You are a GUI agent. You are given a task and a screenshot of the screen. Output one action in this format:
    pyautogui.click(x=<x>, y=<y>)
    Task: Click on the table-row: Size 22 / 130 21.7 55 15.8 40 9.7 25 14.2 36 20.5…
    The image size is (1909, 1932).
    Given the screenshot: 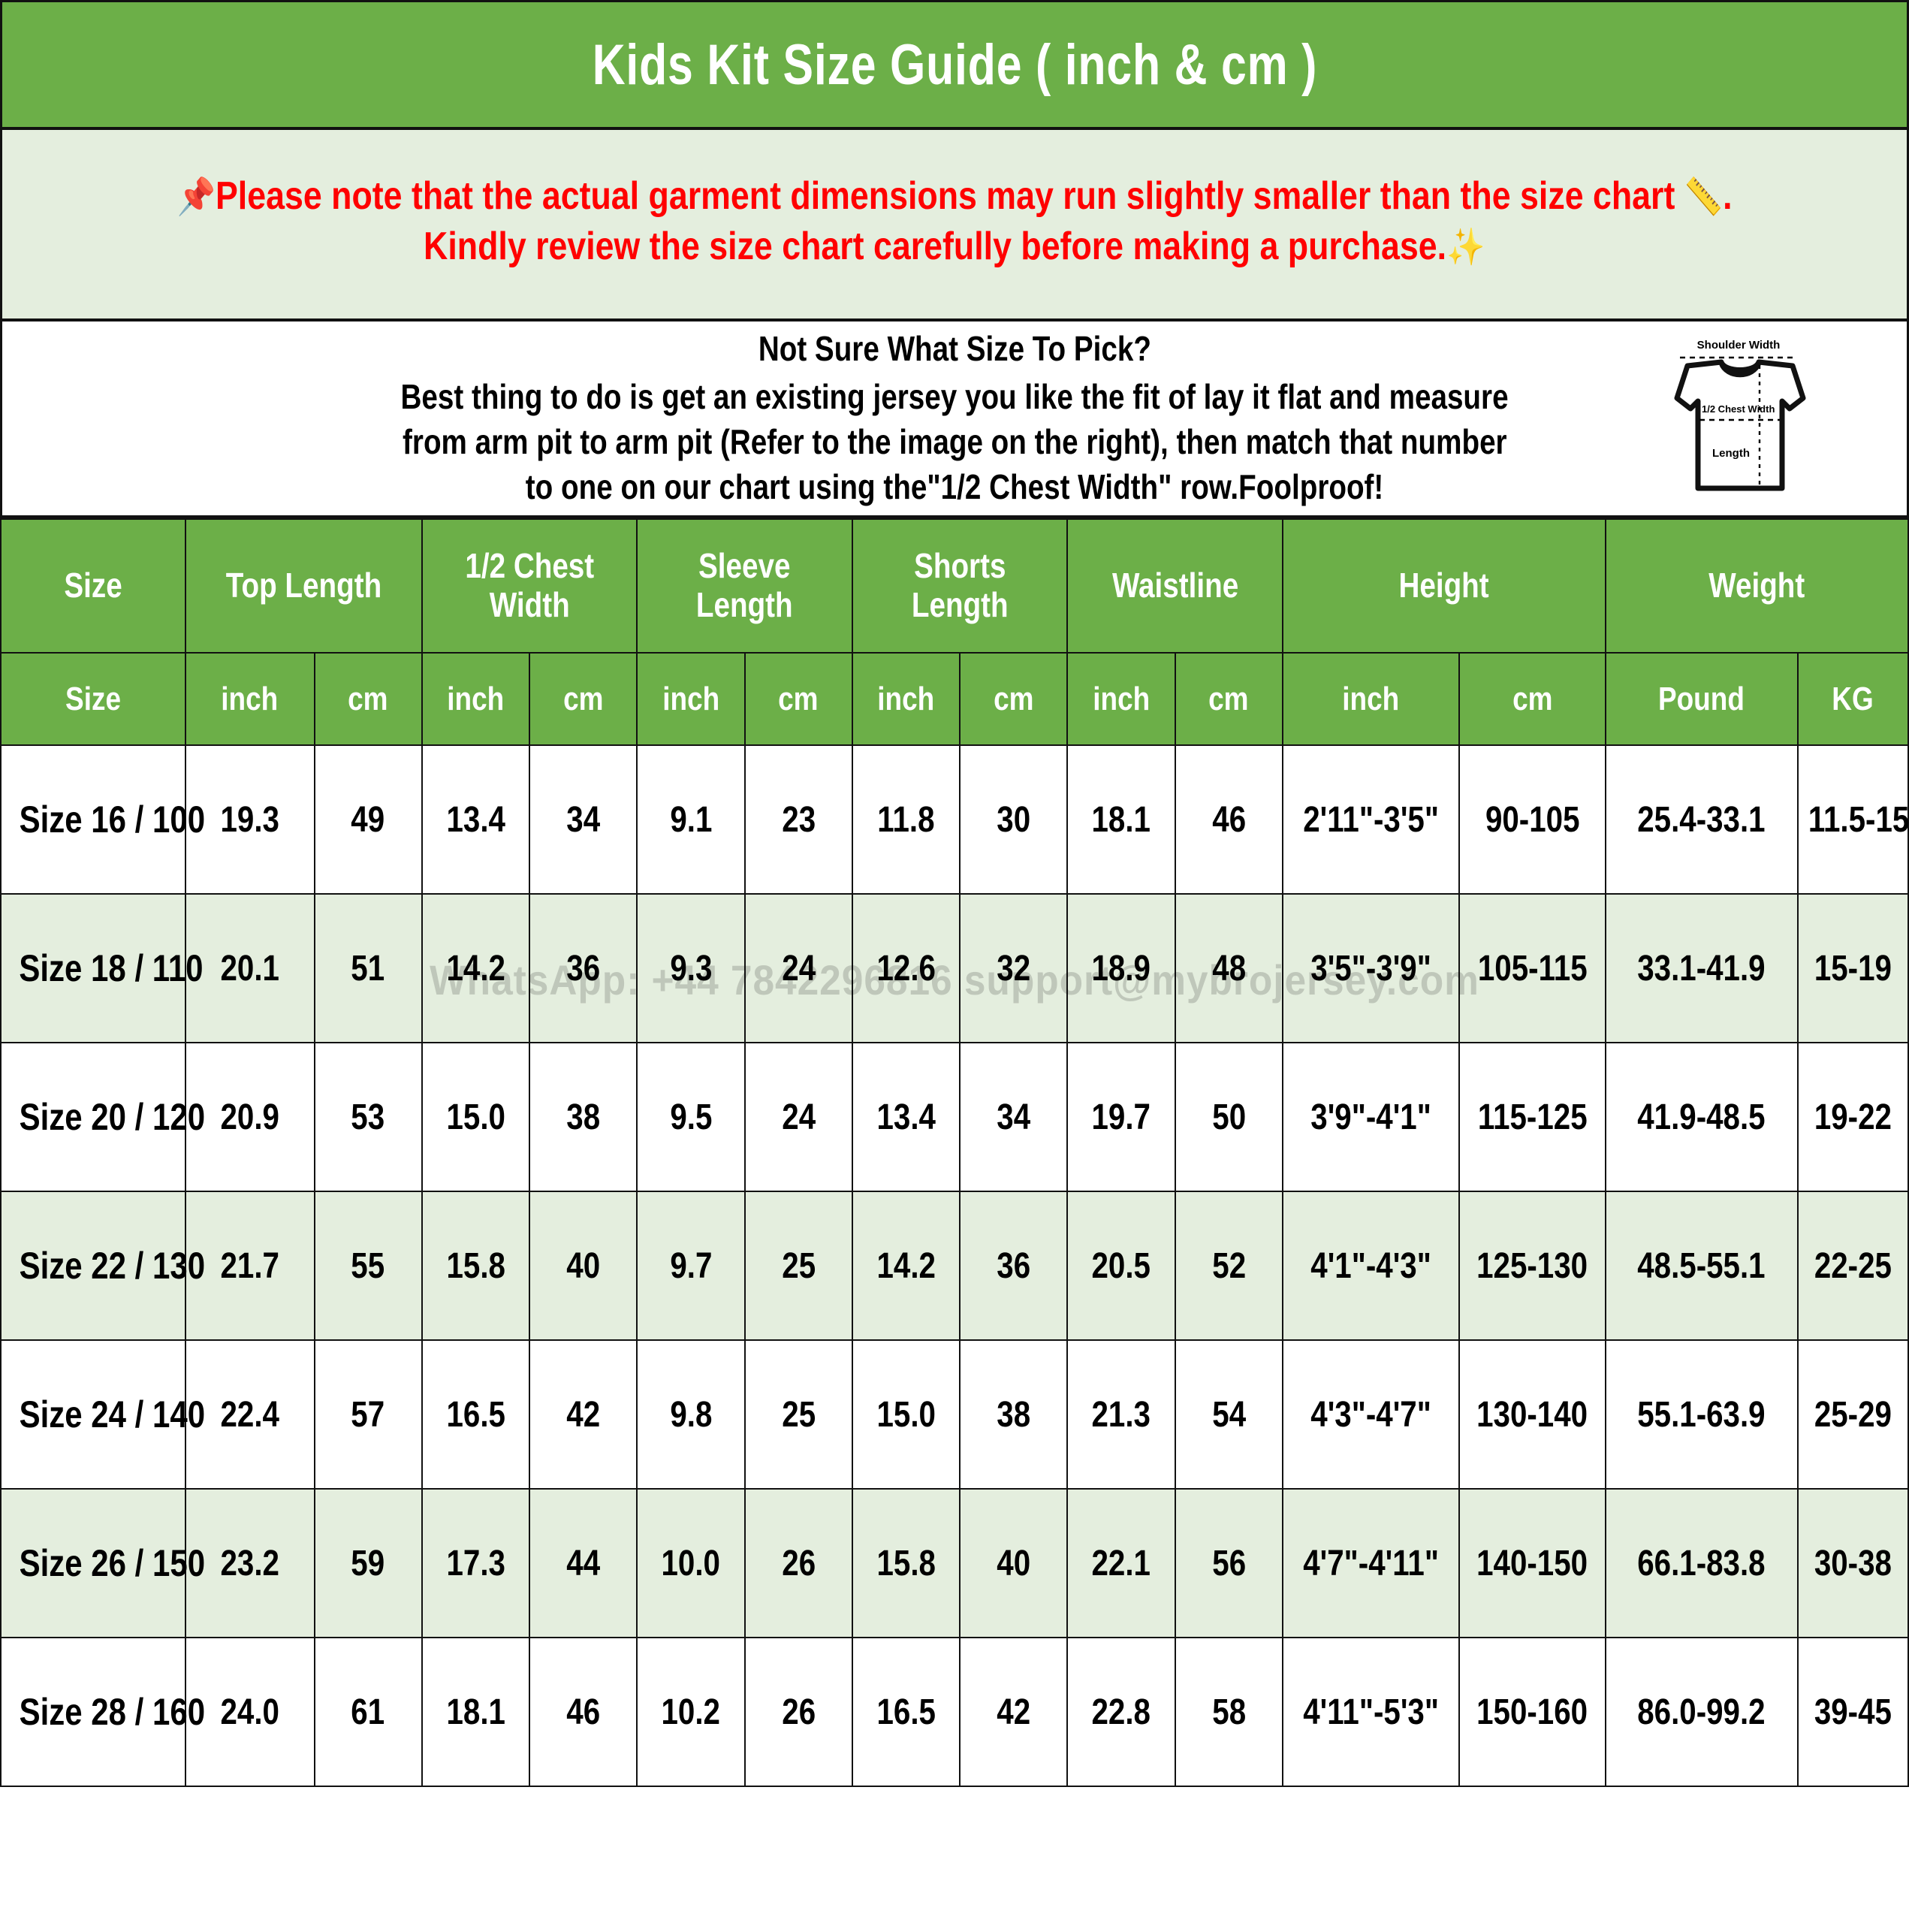 What is the action you would take?
    pyautogui.click(x=954, y=1266)
    